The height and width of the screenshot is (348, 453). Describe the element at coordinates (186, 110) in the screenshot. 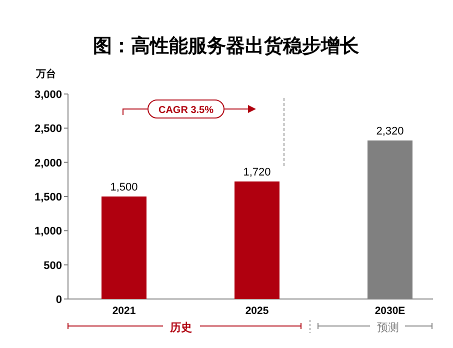

I see `annotation: CAGR 3.5%` at that location.